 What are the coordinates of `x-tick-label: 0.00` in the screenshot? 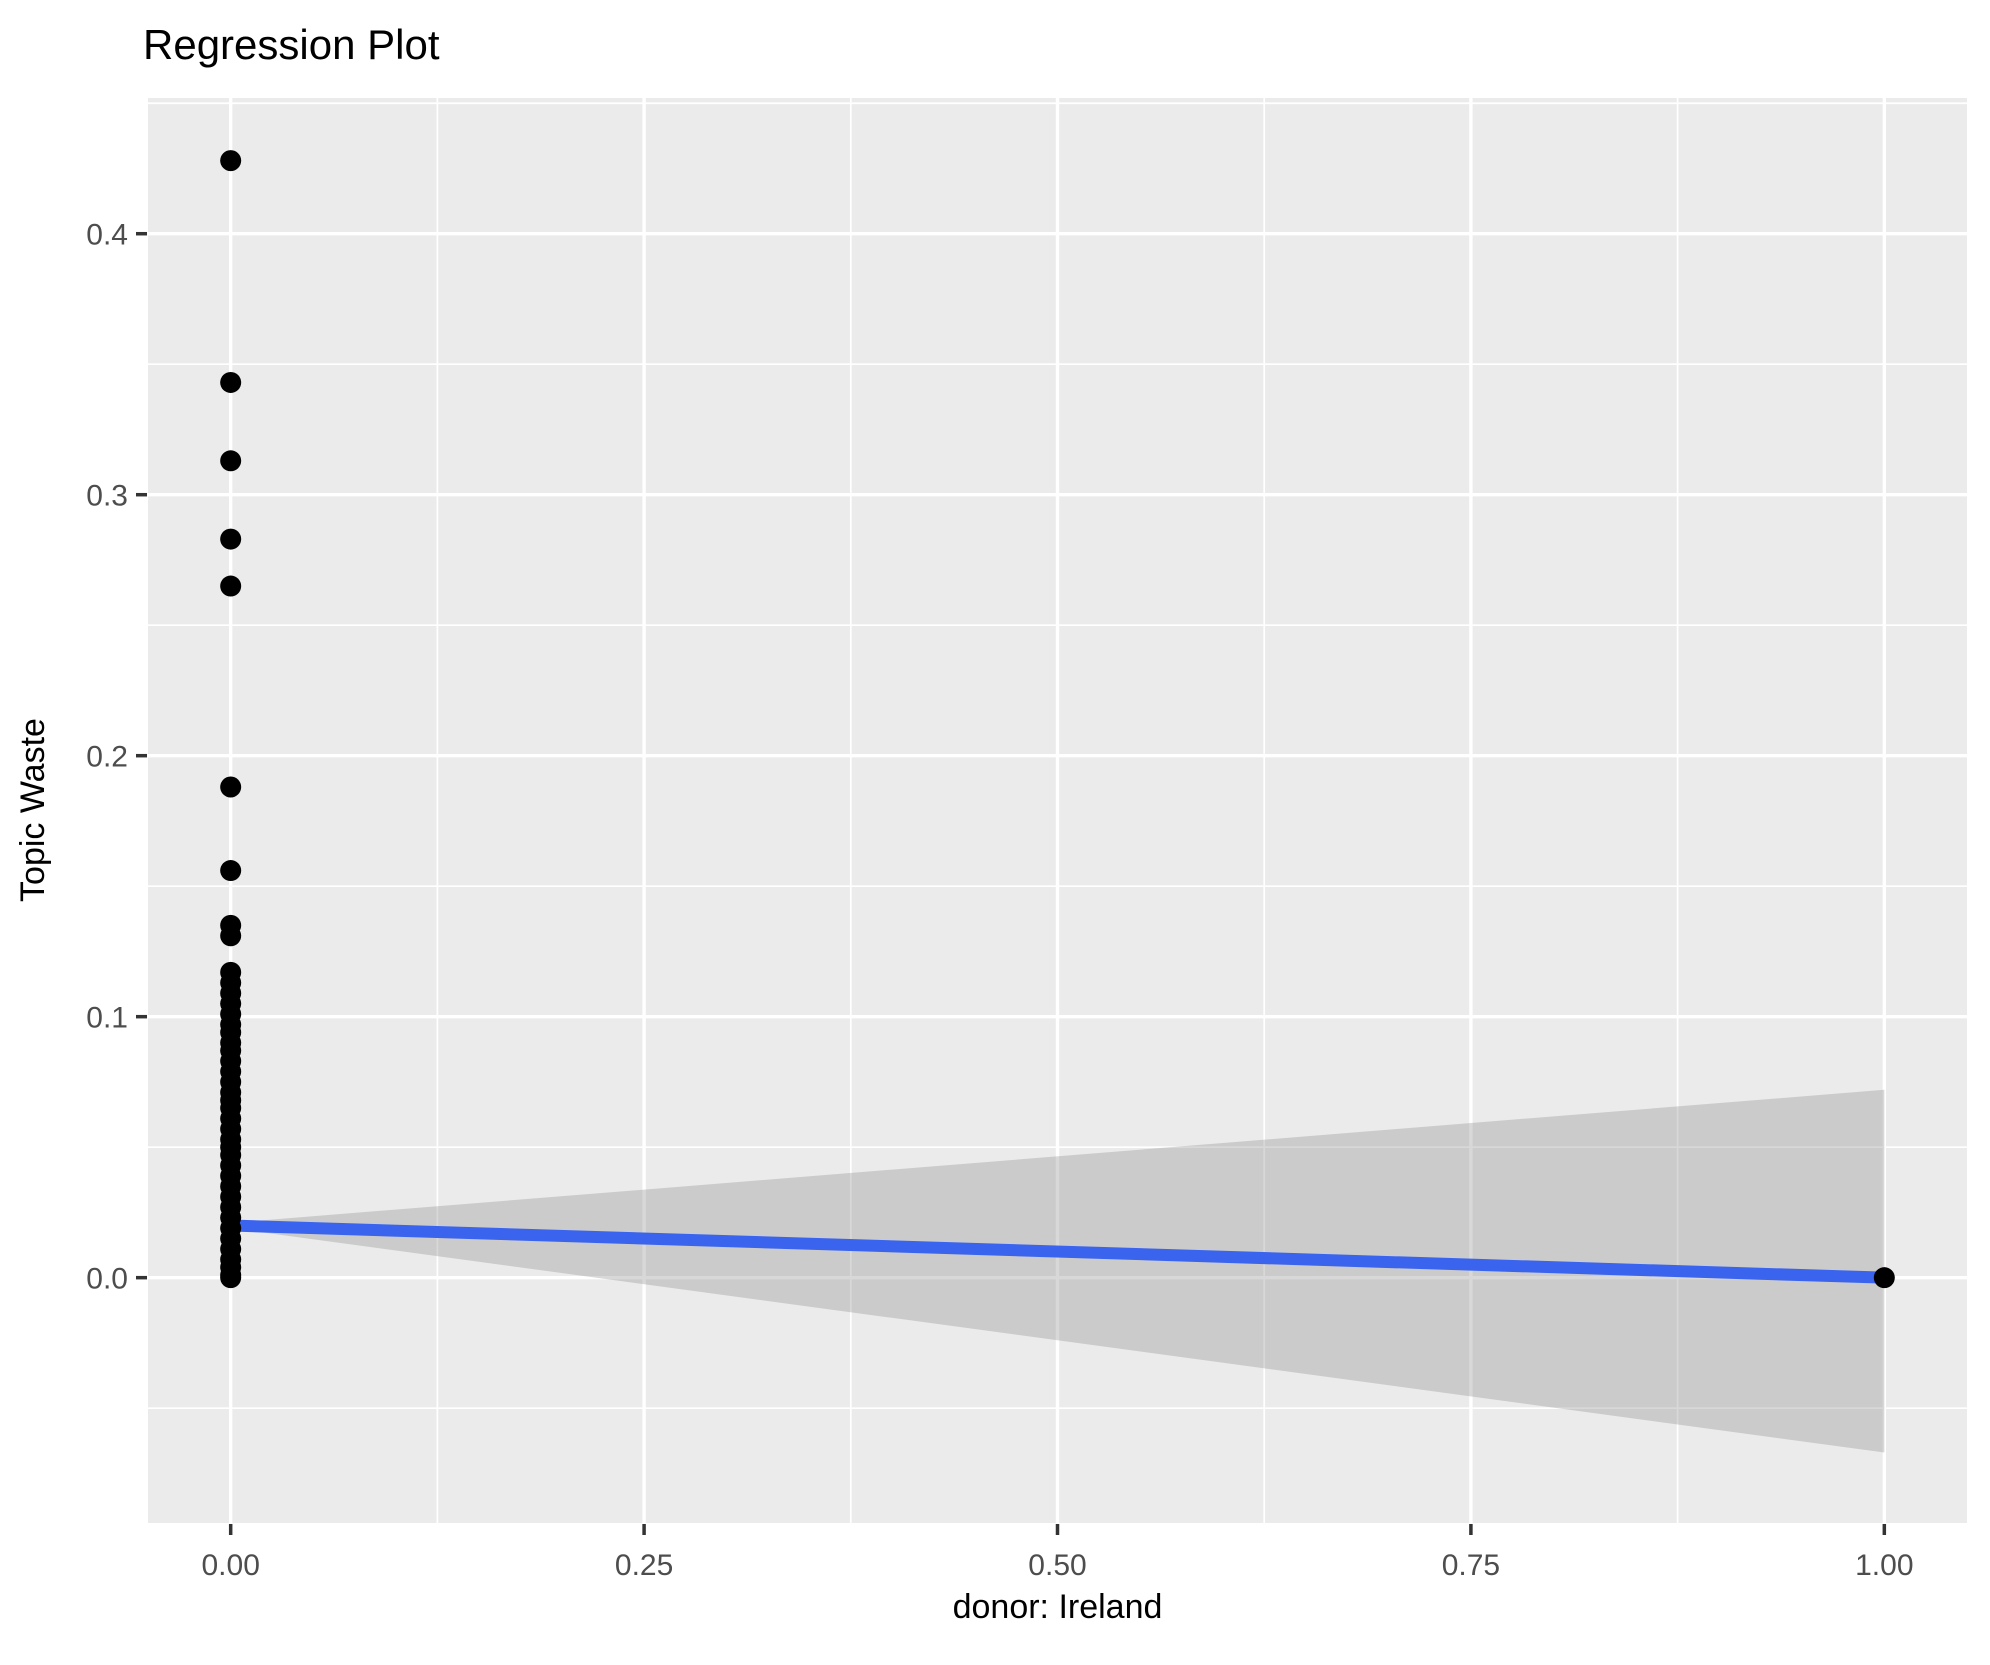 It's located at (230, 1565).